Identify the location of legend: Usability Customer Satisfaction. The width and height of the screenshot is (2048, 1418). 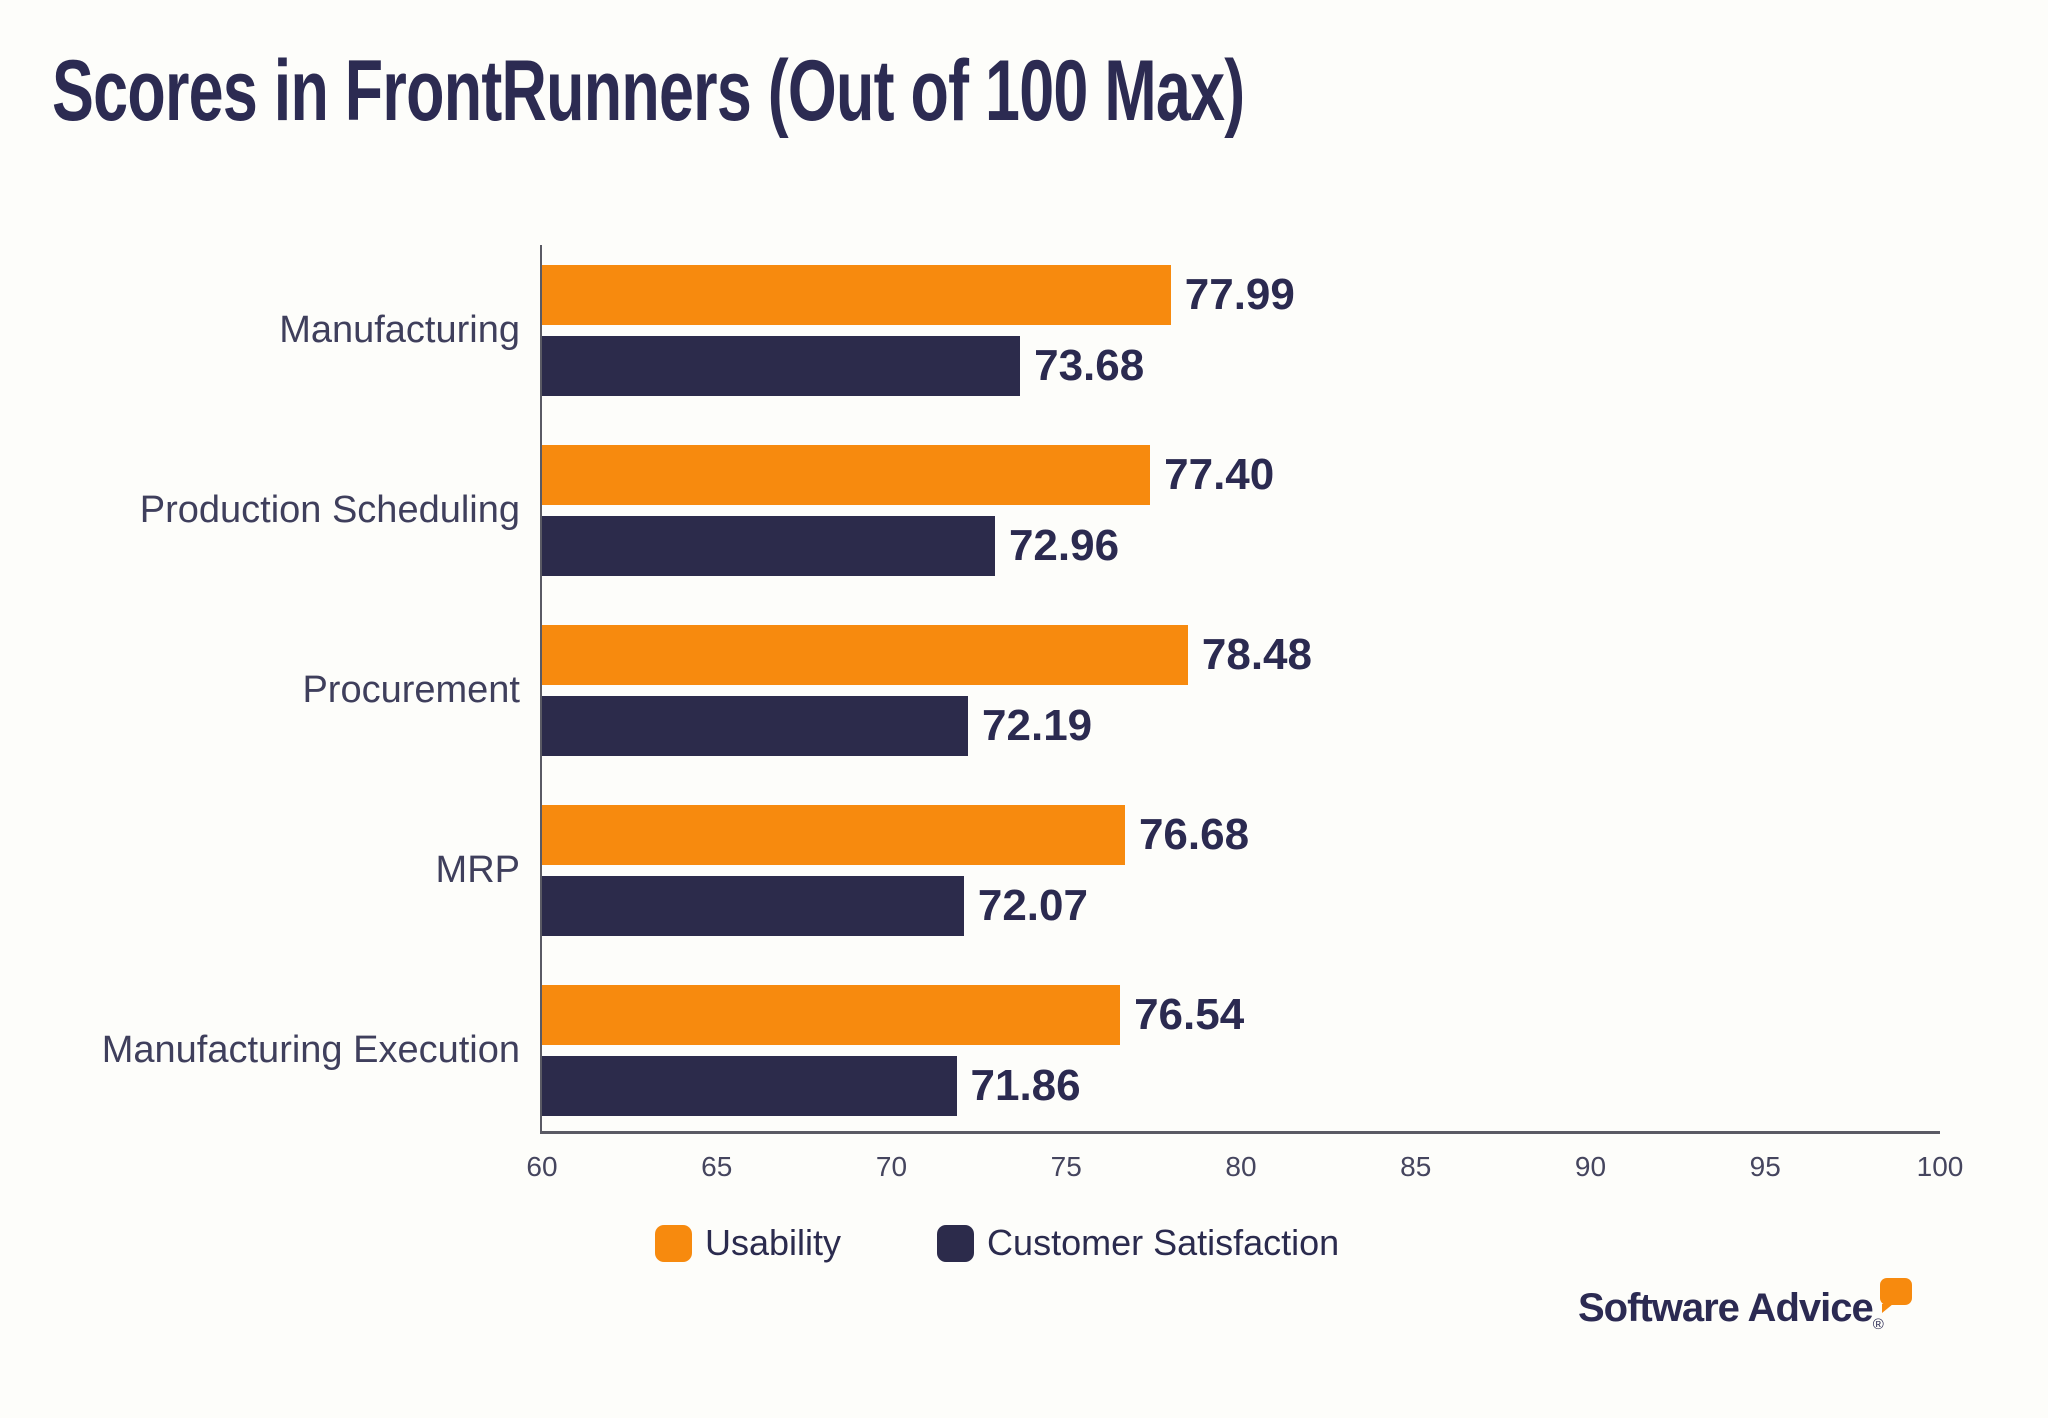
(997, 1243).